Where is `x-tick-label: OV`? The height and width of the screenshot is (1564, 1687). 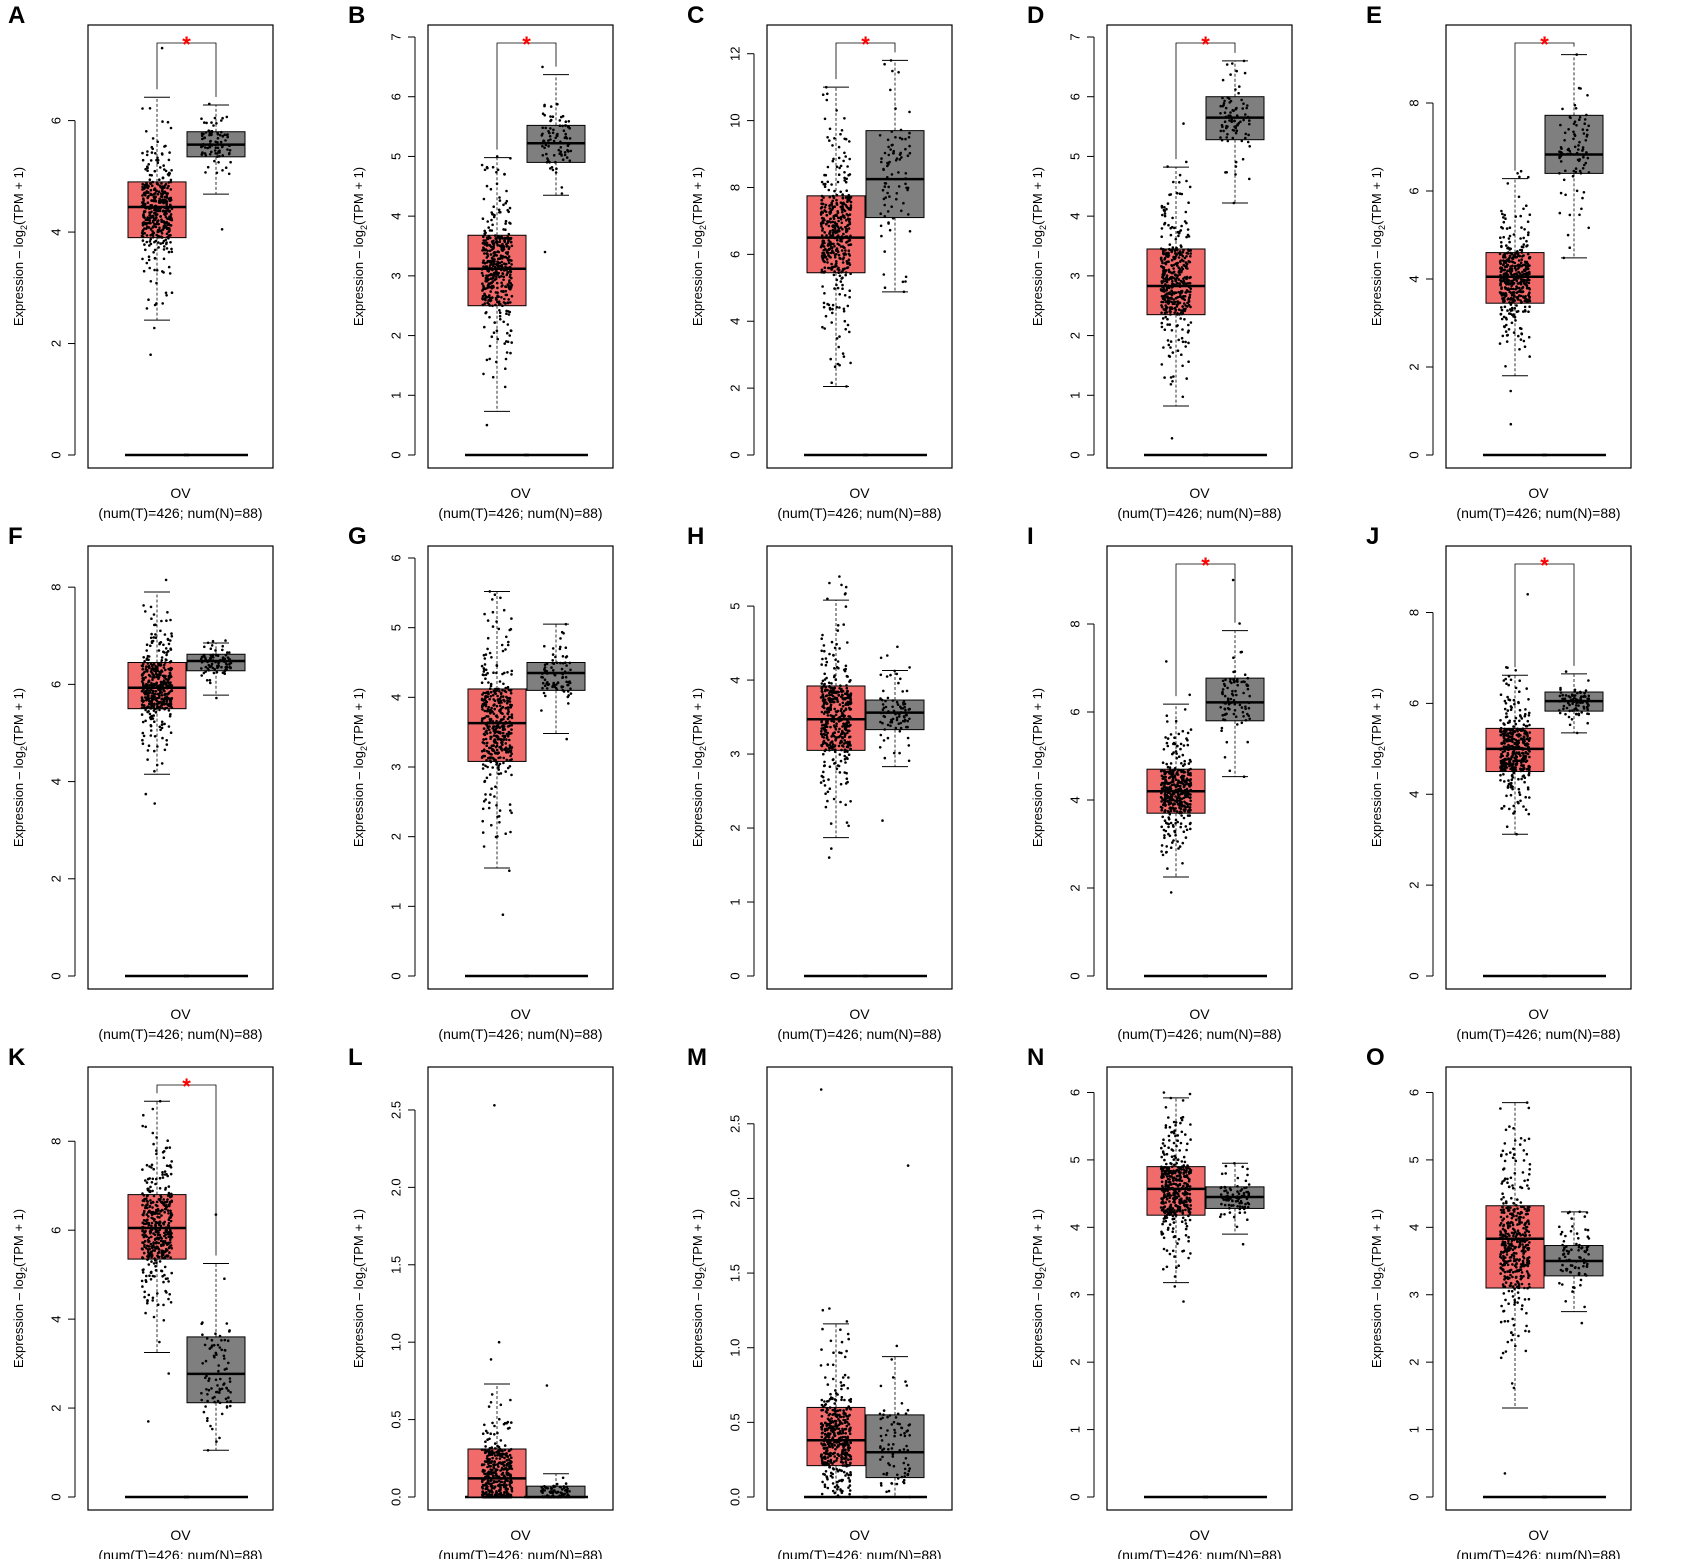
x-tick-label: OV is located at coordinates (859, 493).